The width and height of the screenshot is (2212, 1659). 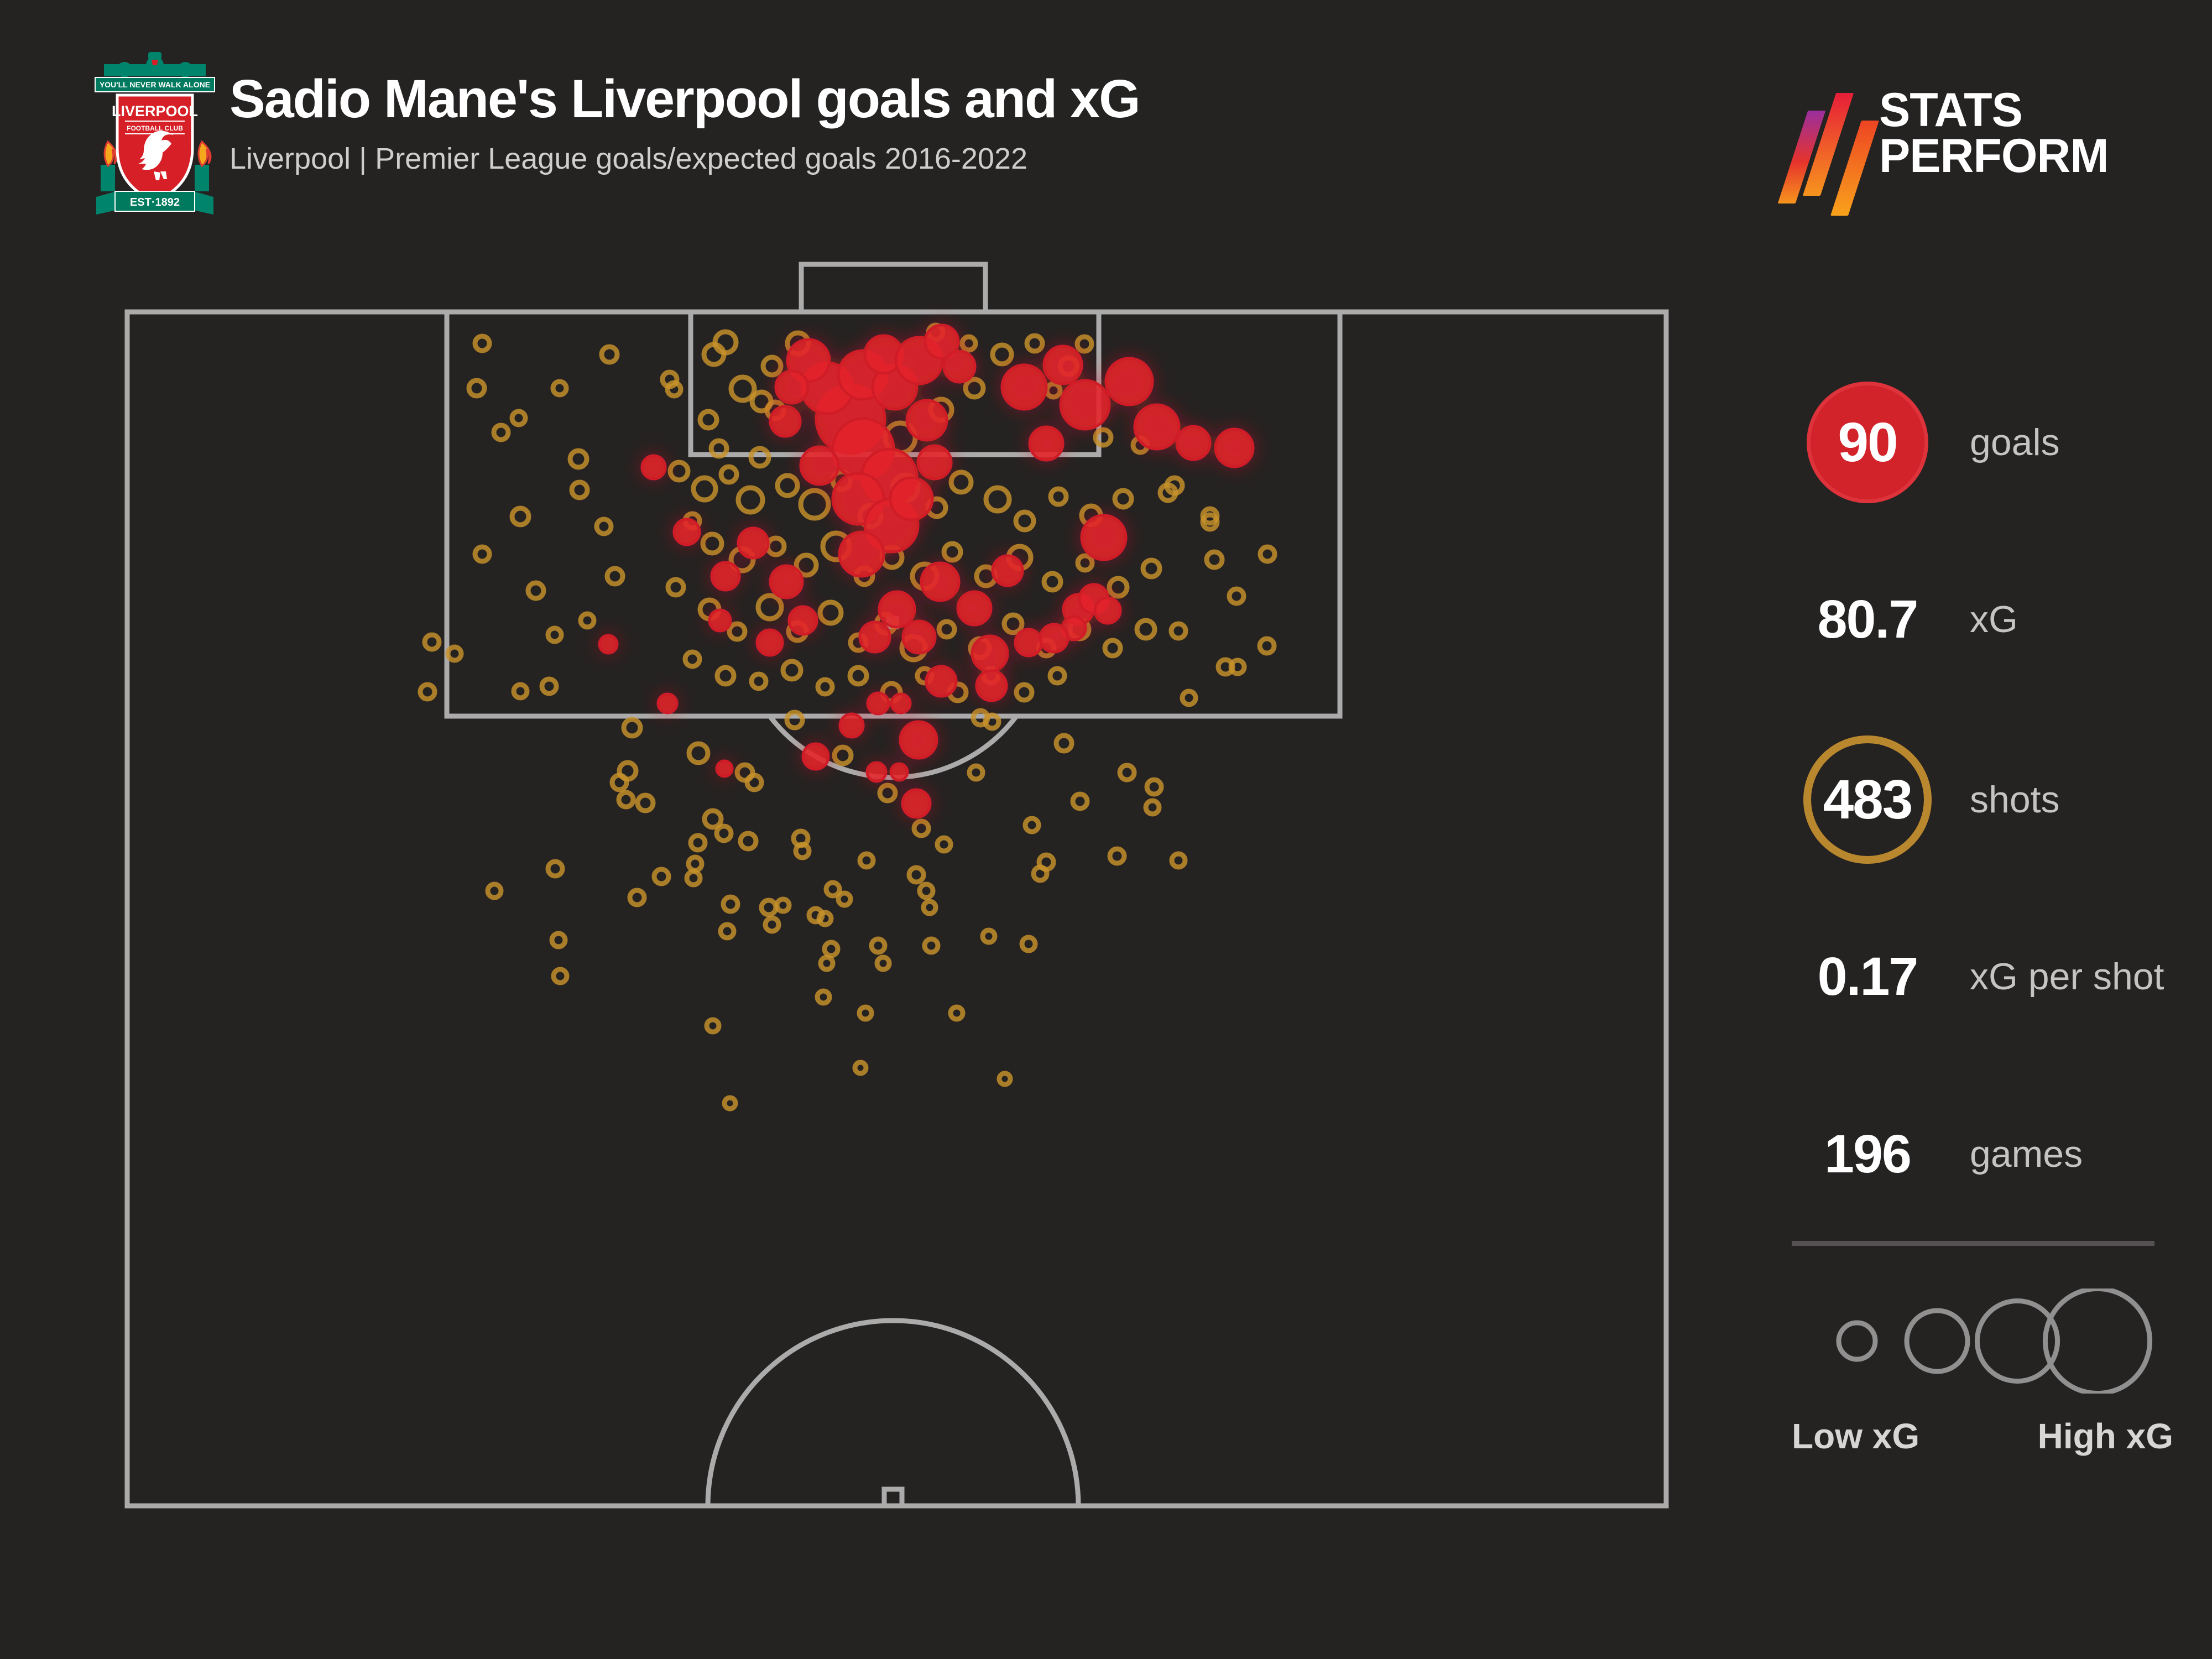 What do you see at coordinates (1868, 619) in the screenshot?
I see `xg-value: 80.7` at bounding box center [1868, 619].